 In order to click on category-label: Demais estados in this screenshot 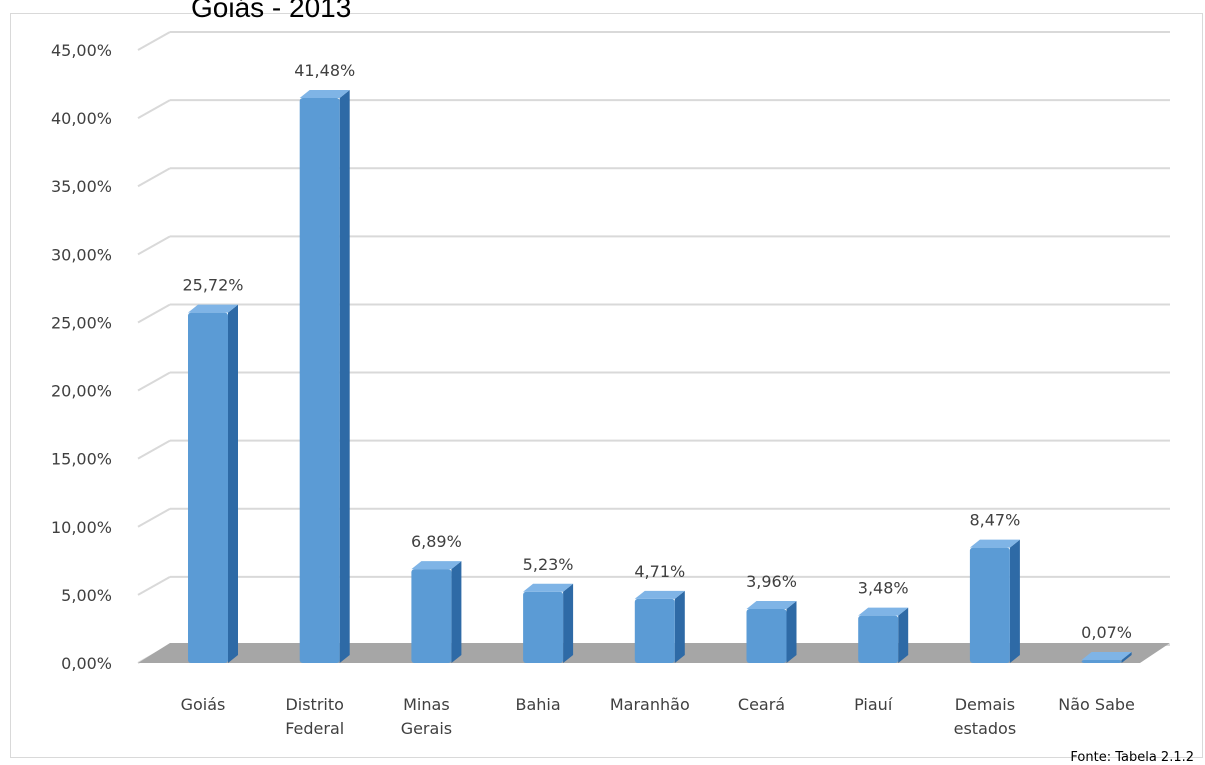, I will do `click(985, 716)`.